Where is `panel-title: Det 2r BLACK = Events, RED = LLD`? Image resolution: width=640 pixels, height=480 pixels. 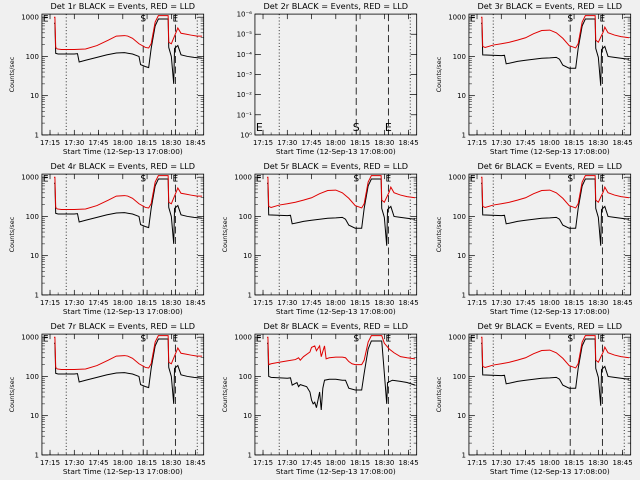 panel-title: Det 2r BLACK = Events, RED = LLD is located at coordinates (336, 6).